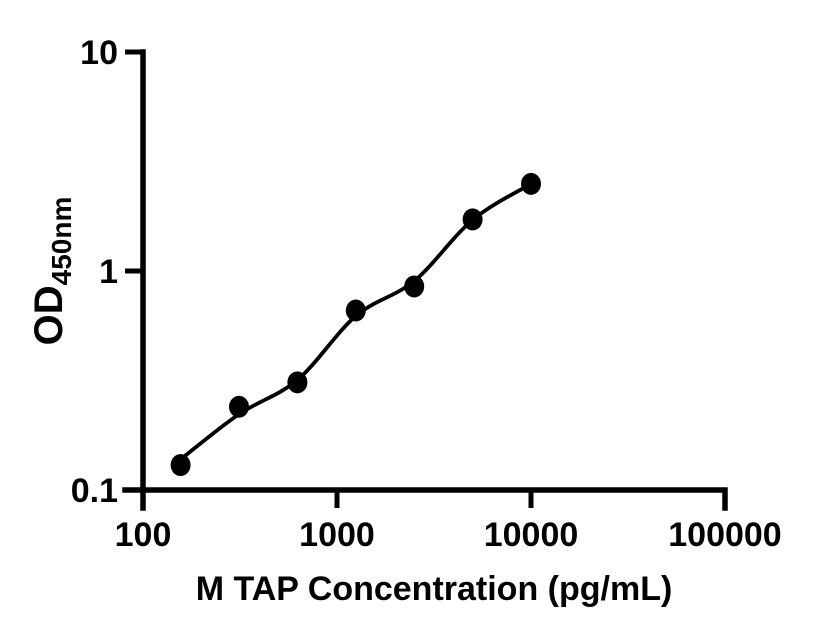 Image resolution: width=816 pixels, height=640 pixels. I want to click on y-axis-title: OD450nm, so click(52, 271).